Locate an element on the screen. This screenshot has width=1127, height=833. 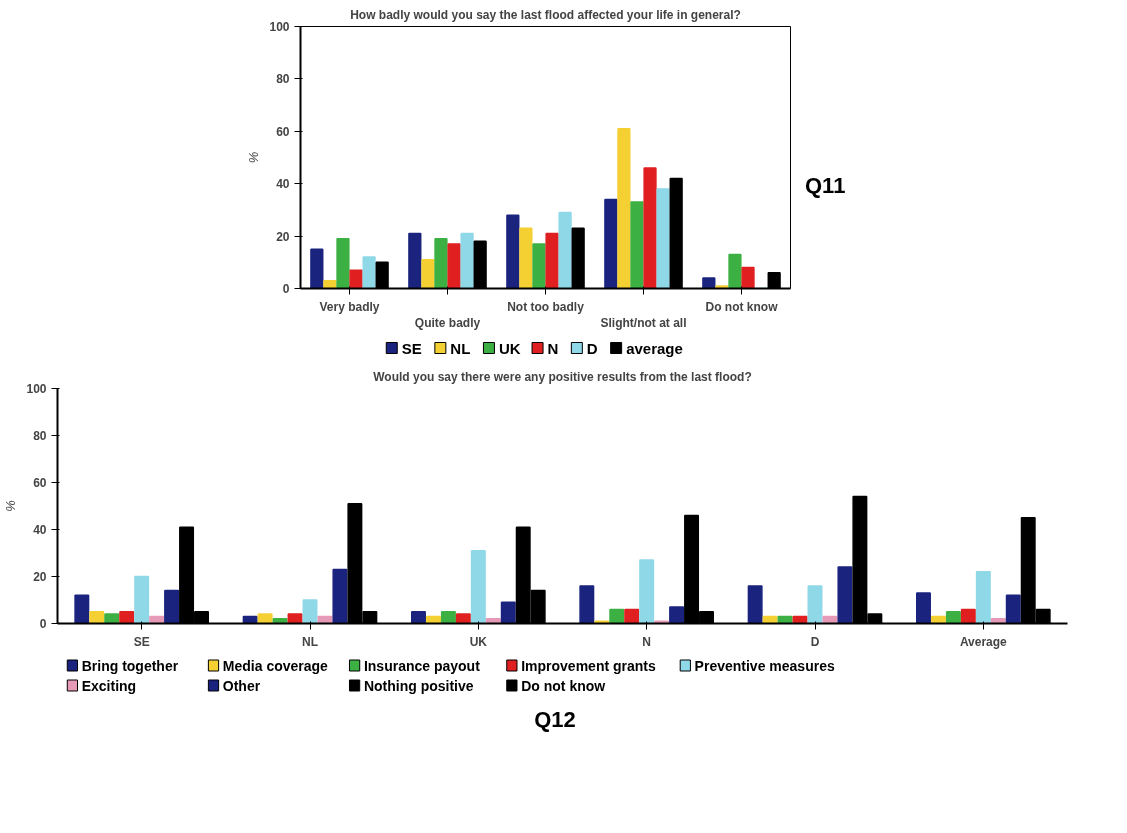
x-tick-label: Slight/not at all is located at coordinates (643, 323).